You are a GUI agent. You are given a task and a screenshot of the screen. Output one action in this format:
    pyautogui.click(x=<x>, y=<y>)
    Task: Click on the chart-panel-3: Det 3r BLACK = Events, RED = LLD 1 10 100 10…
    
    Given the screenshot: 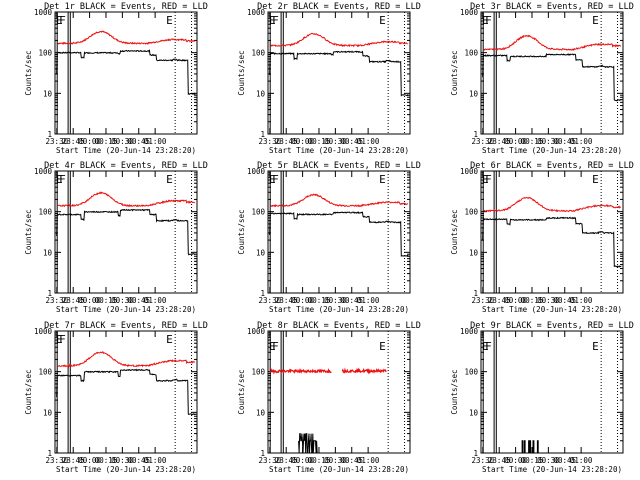 What is the action you would take?
    pyautogui.click(x=542, y=78)
    